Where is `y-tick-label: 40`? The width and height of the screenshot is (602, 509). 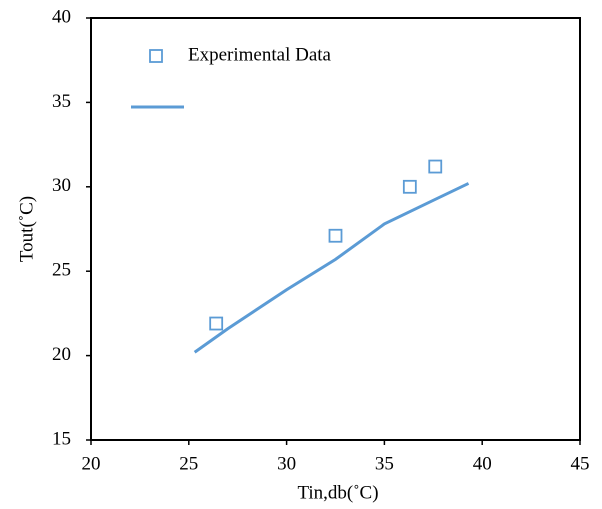
y-tick-label: 40 is located at coordinates (61, 16).